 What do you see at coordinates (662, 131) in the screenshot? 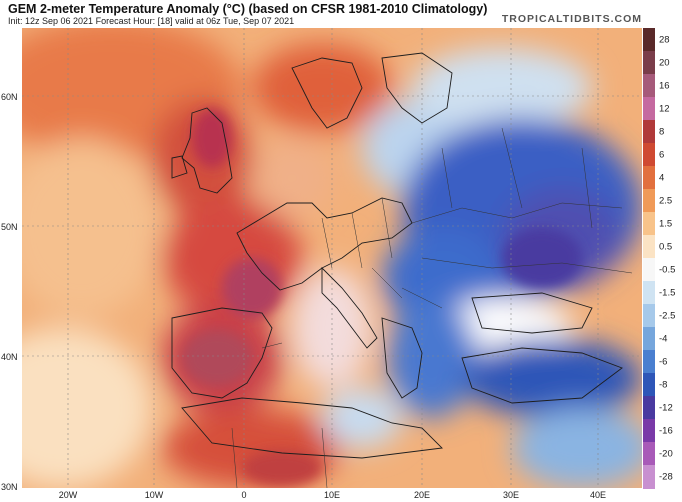
I see `colorbar-label: 8` at bounding box center [662, 131].